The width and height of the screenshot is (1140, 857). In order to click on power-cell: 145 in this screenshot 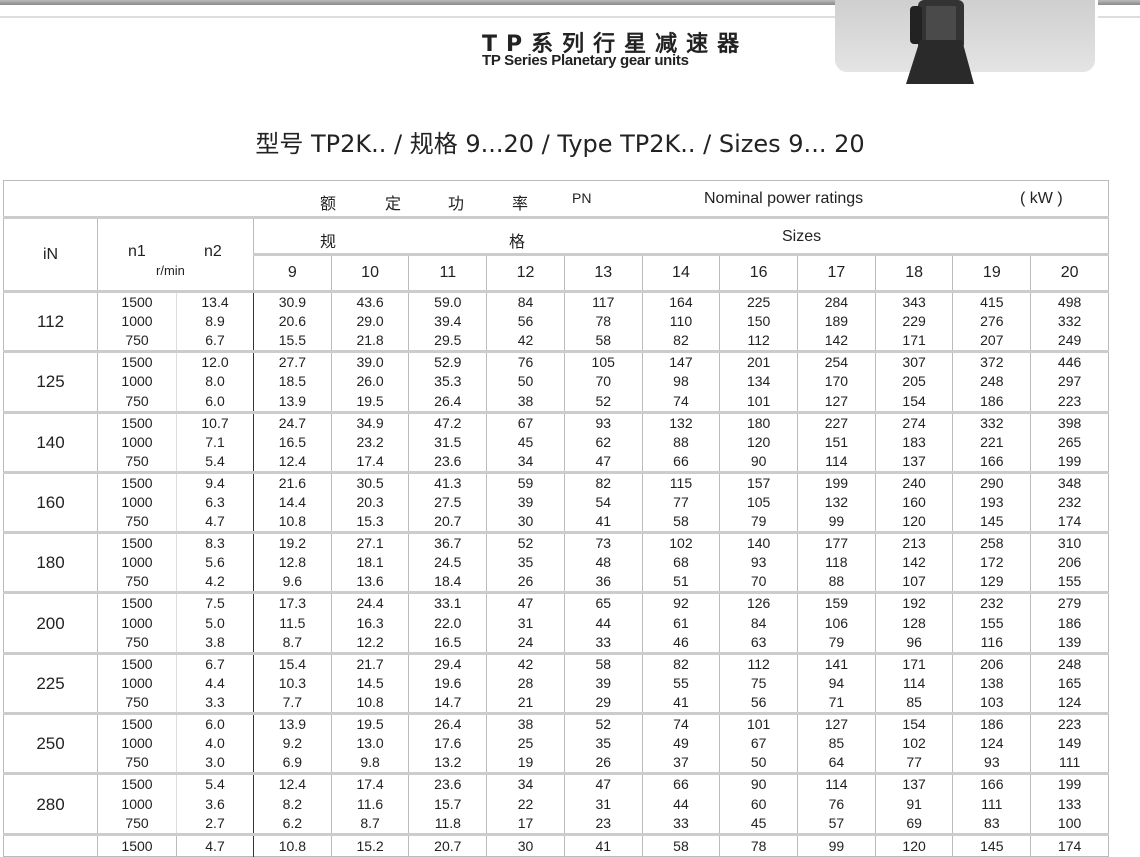, I will do `click(991, 522)`.